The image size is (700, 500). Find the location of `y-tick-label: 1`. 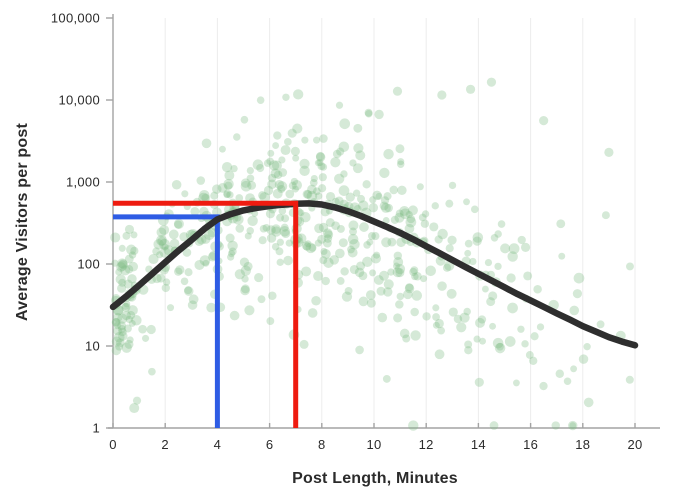

y-tick-label: 1 is located at coordinates (96, 428).